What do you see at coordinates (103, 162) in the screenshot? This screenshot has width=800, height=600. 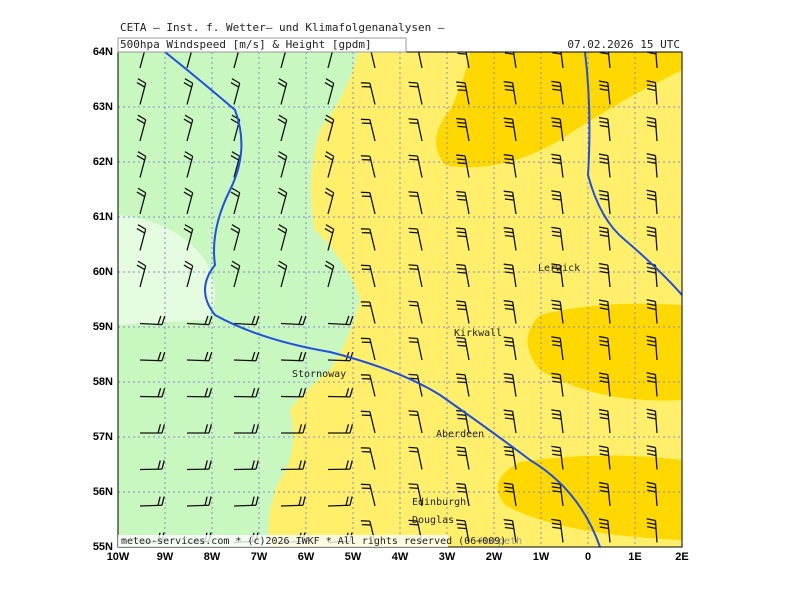 I see `lat-label: 62N` at bounding box center [103, 162].